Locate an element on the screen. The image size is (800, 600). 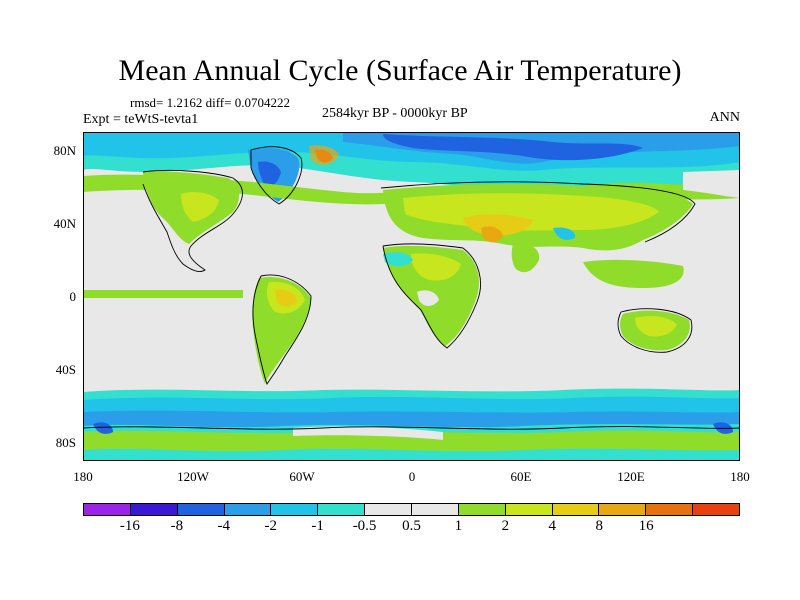
lon-label-60w: 60W is located at coordinates (302, 476).